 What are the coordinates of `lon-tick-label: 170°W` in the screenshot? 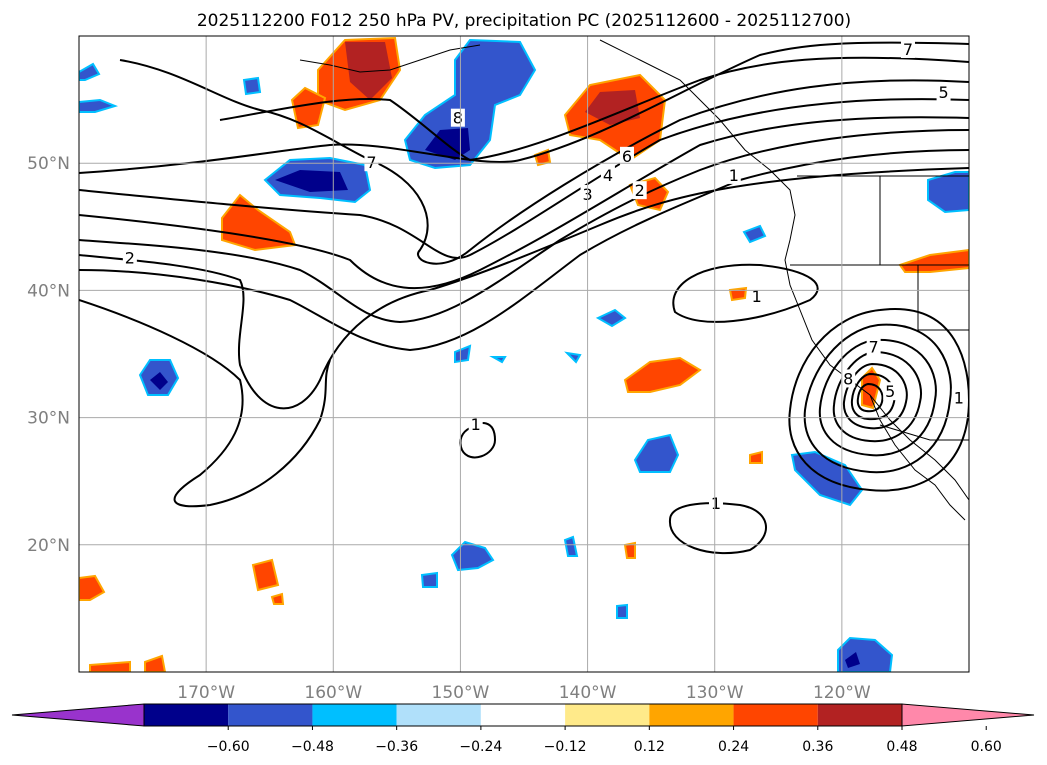 It's located at (206, 693).